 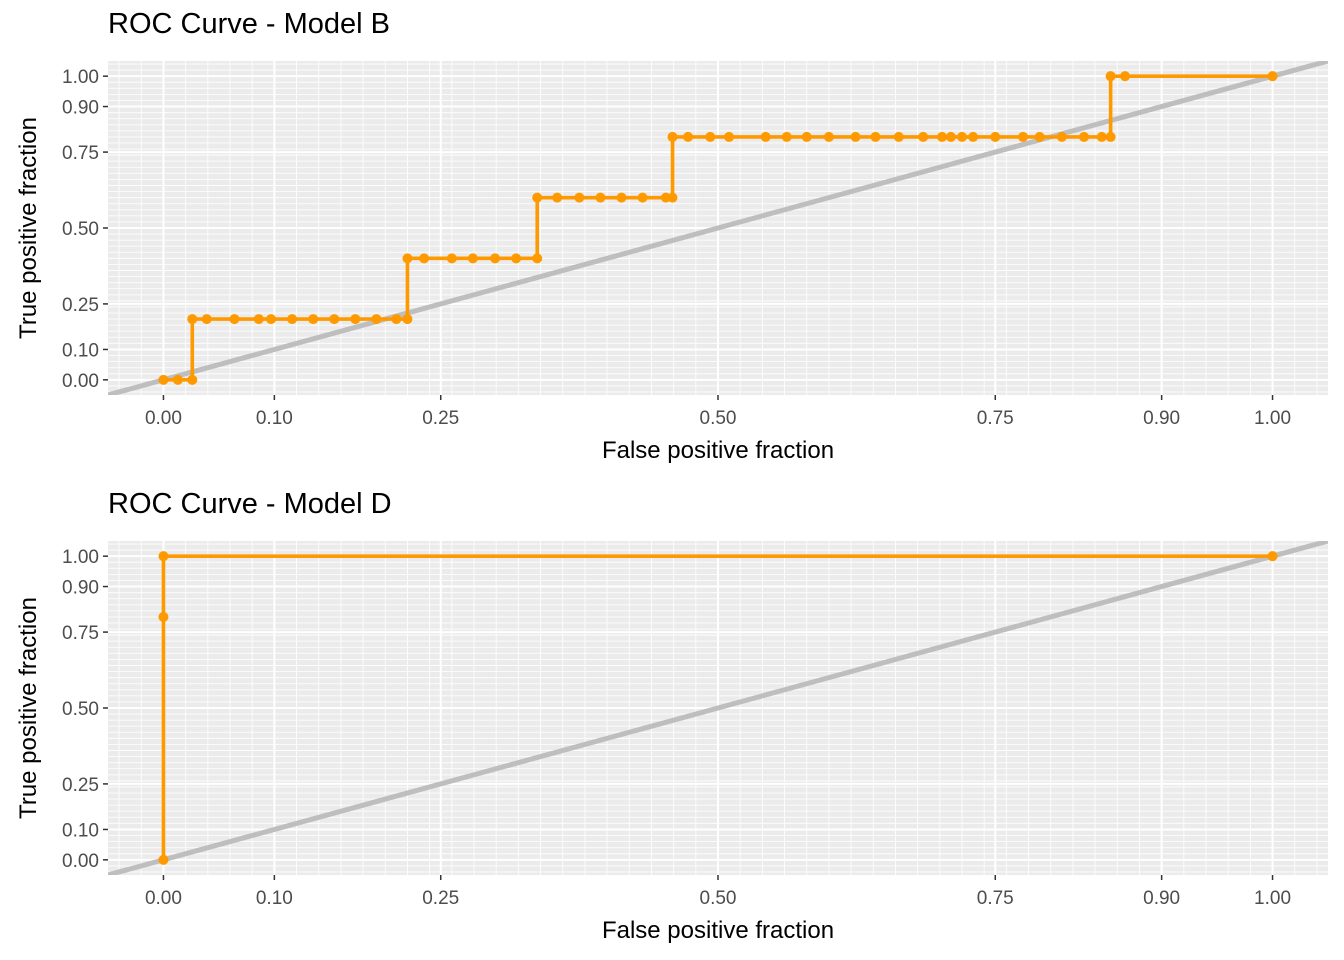 What do you see at coordinates (80, 229) in the screenshot?
I see `y-tick-label: 0.50` at bounding box center [80, 229].